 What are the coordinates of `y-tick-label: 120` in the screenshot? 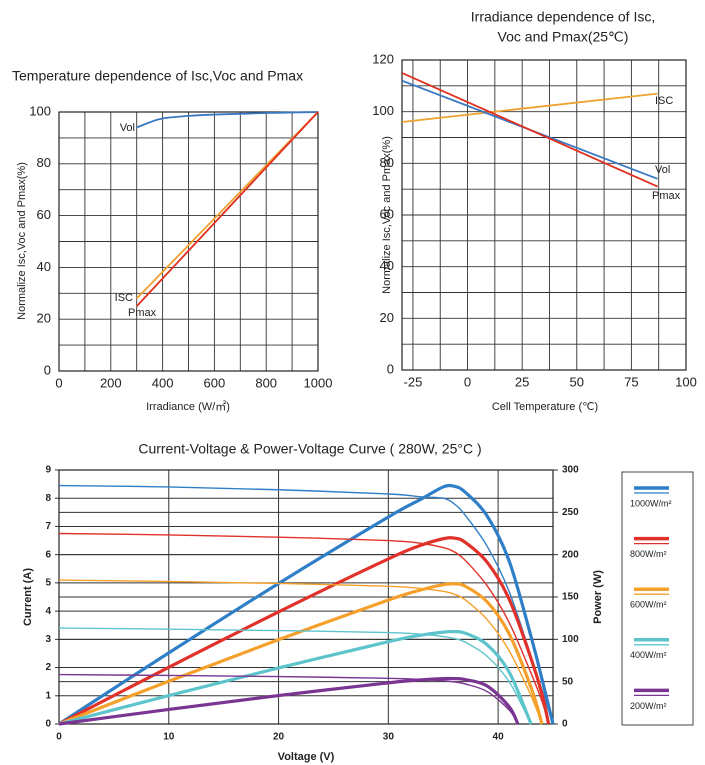 It's located at (383, 58).